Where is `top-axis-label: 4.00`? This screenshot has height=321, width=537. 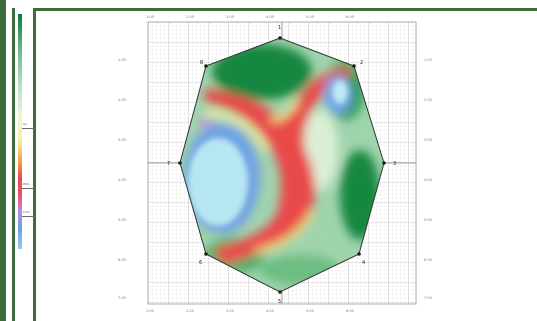
top-axis-label: 4.00 is located at coordinates (270, 17).